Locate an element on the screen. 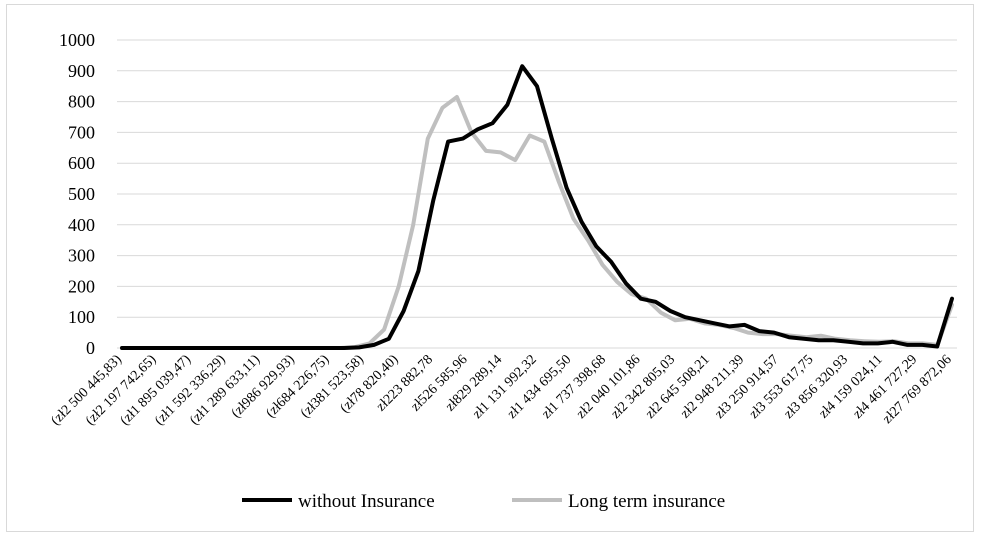 The width and height of the screenshot is (981, 534). y-tick-label: 500 is located at coordinates (81, 194).